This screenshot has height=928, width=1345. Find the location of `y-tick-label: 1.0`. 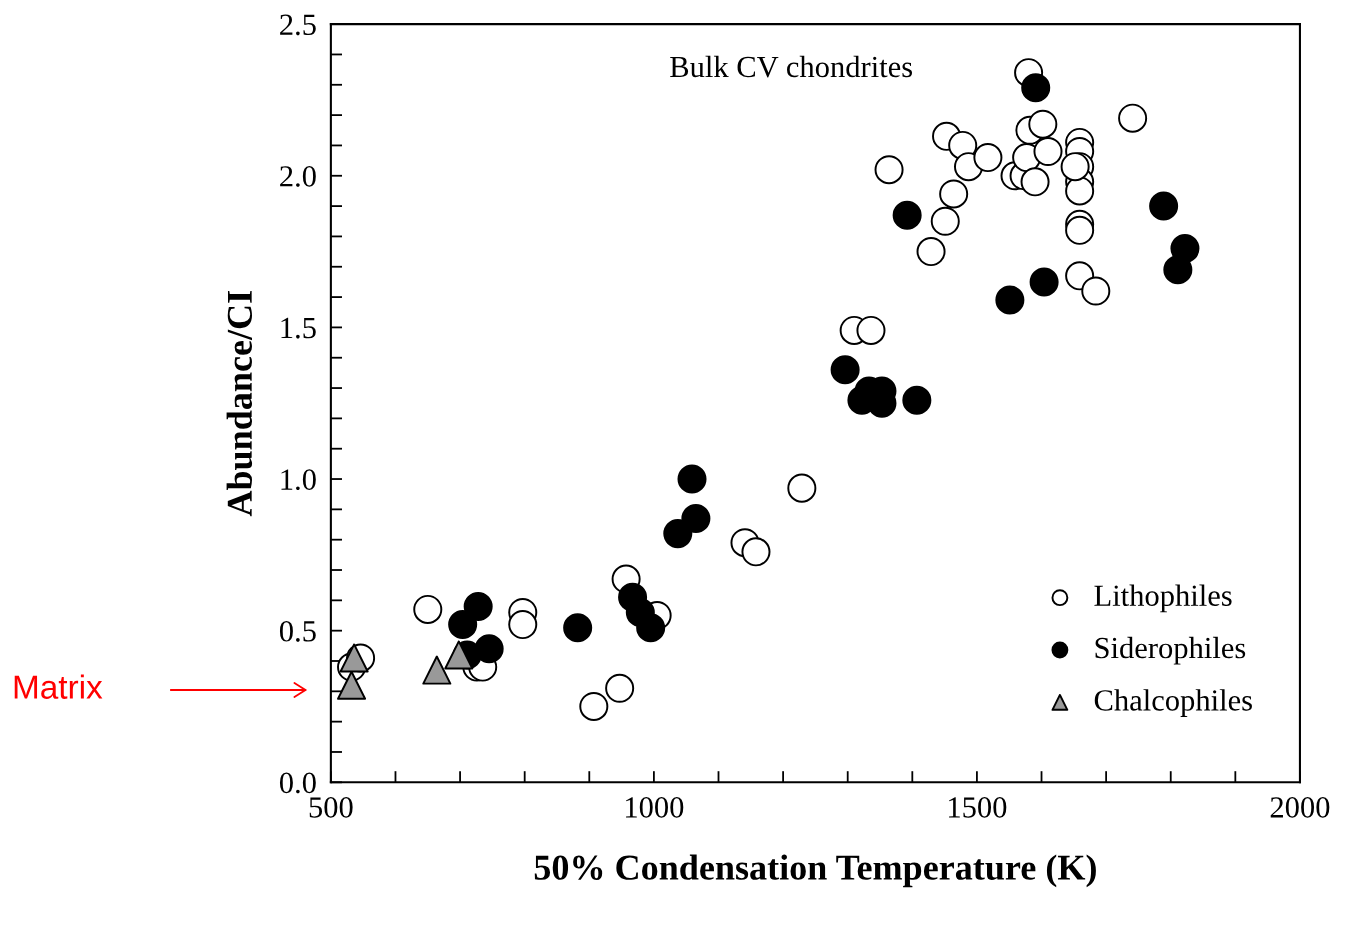

y-tick-label: 1.0 is located at coordinates (298, 480).